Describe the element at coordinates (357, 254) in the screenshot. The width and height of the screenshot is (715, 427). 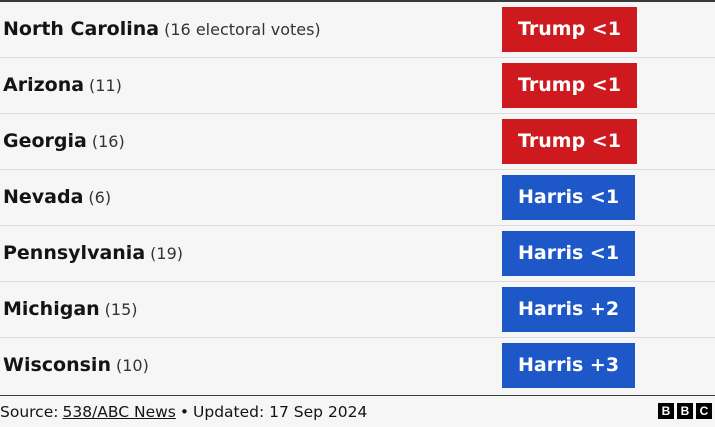
I see `row: Pennsylvania (19) Harris <1` at that location.